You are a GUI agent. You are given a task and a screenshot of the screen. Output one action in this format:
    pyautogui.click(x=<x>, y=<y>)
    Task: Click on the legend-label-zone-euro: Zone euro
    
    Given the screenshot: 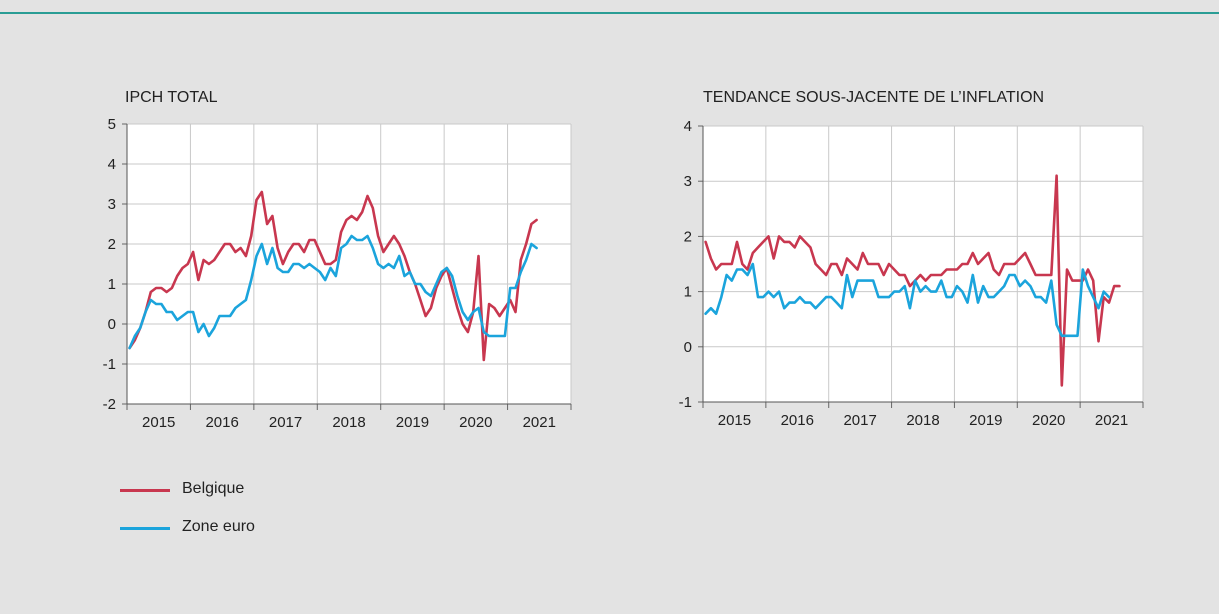 What is the action you would take?
    pyautogui.click(x=218, y=526)
    